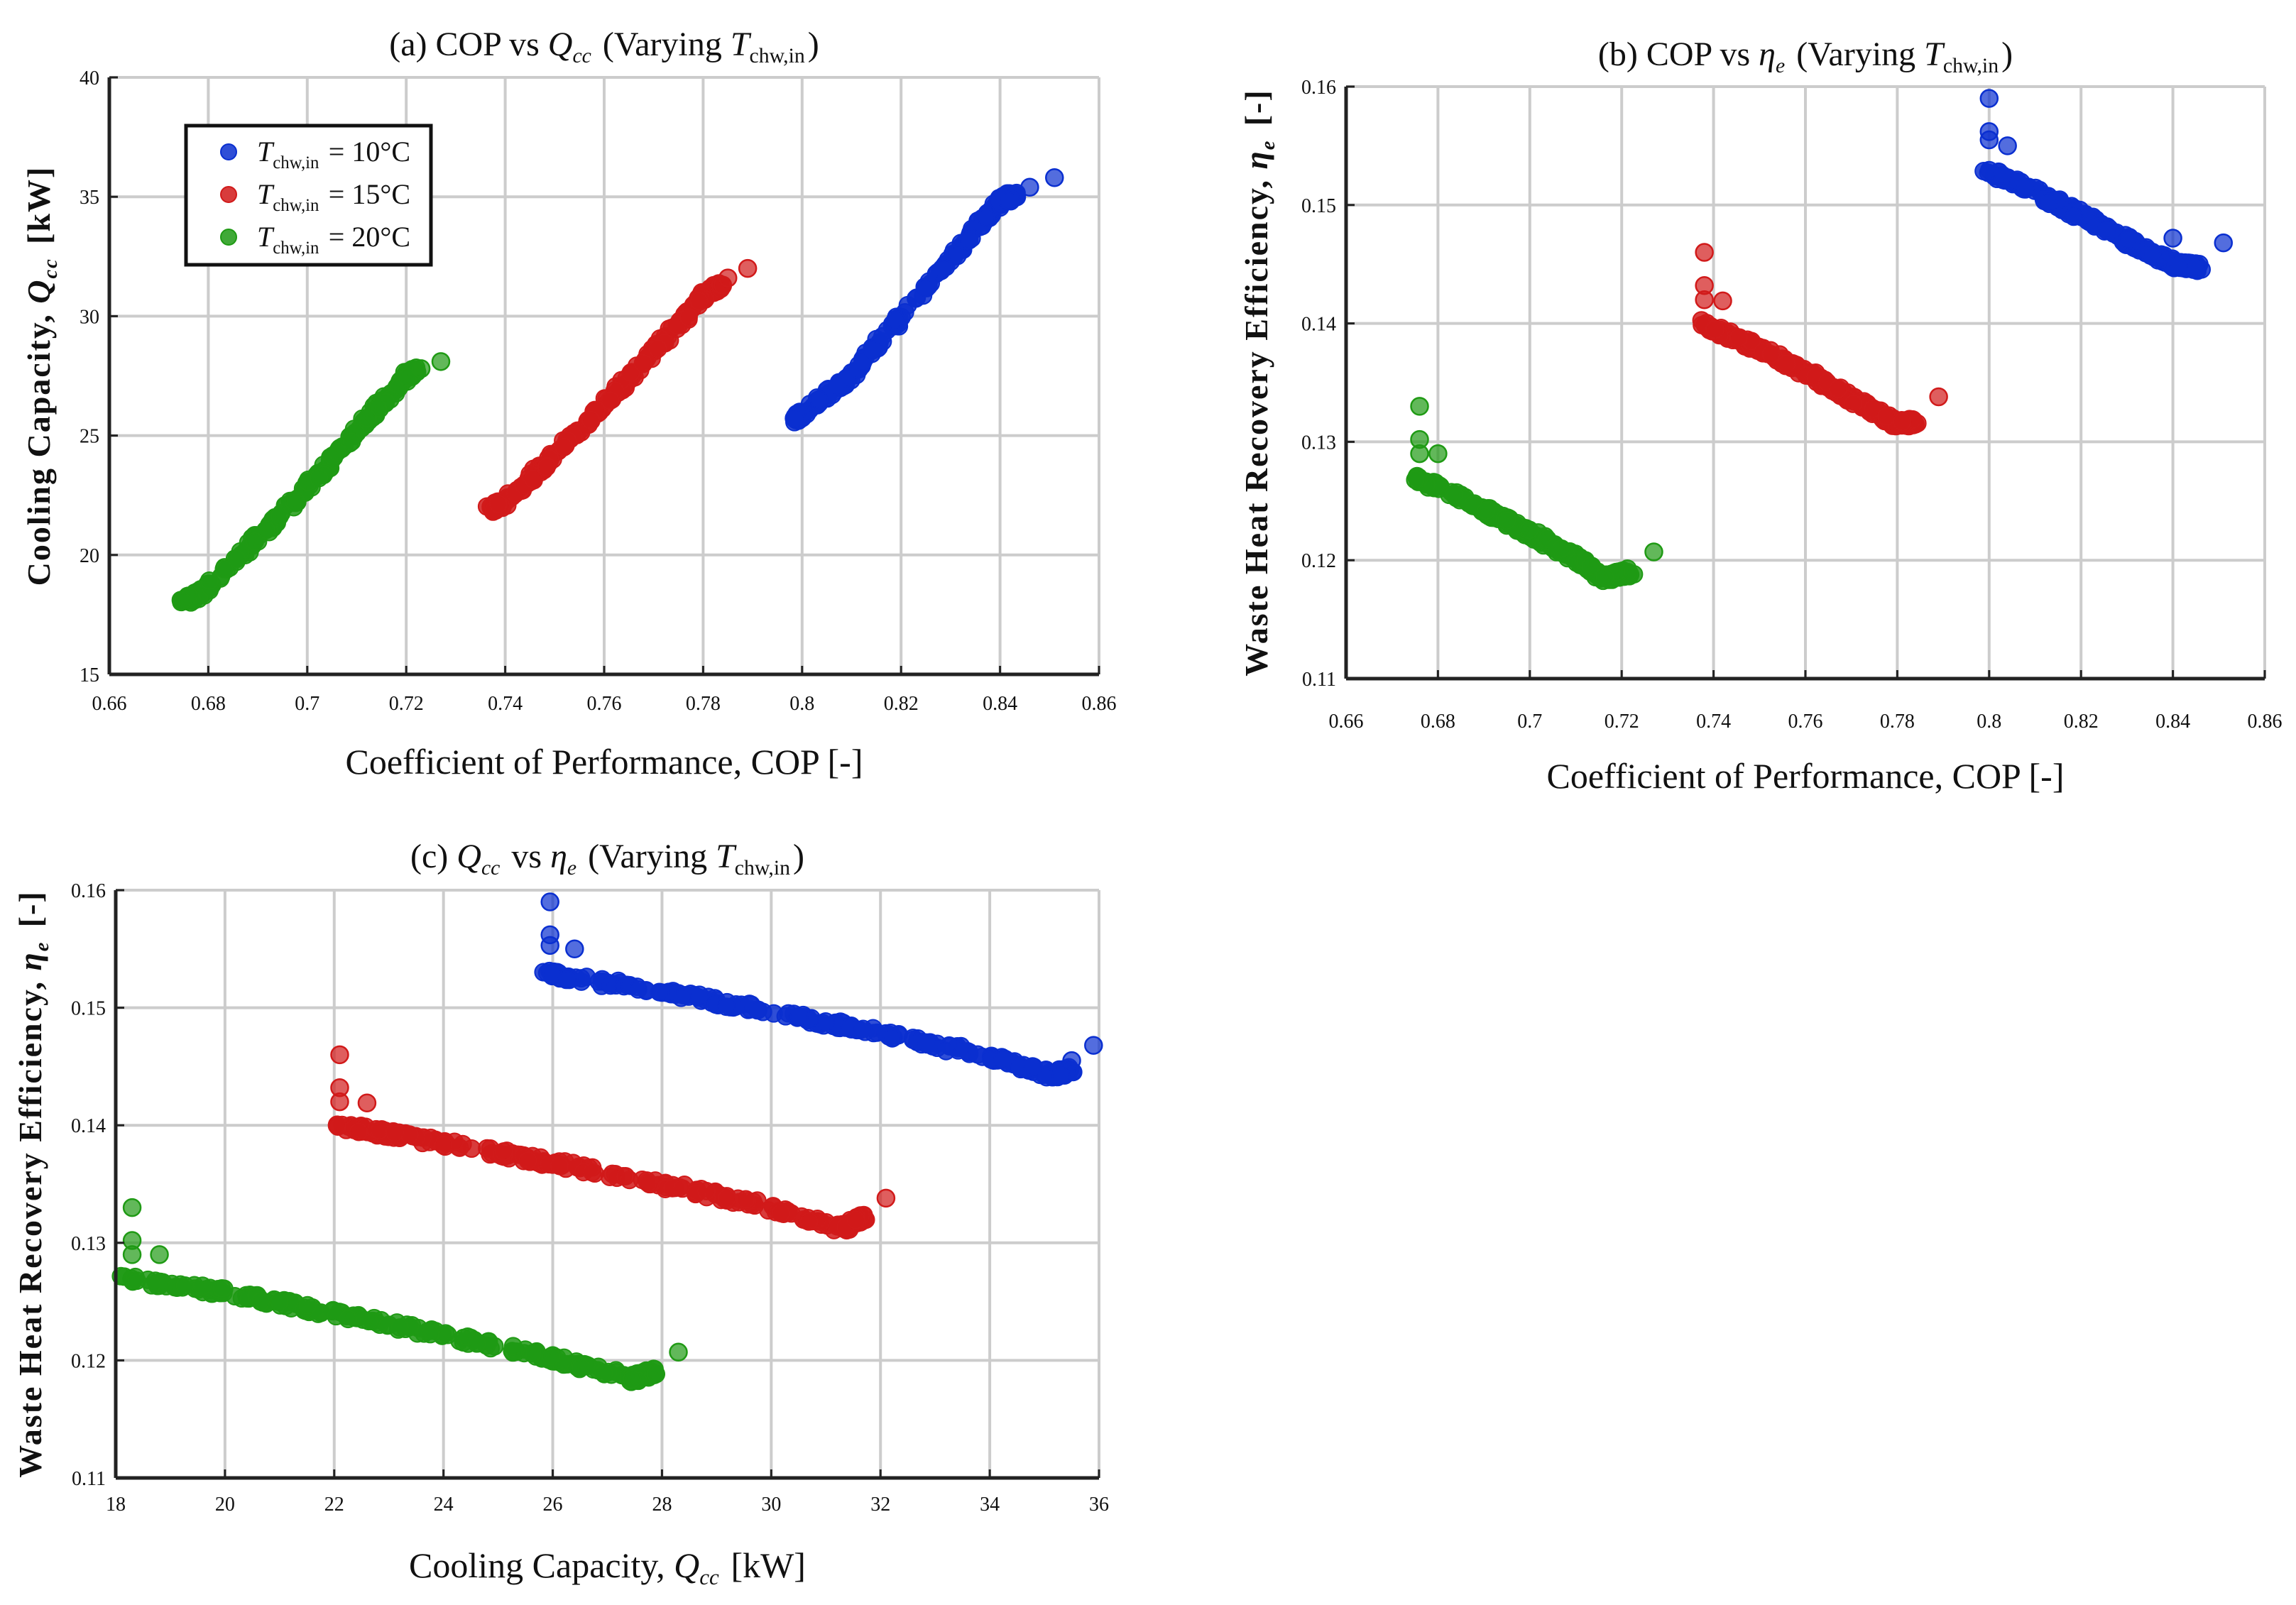  Describe the element at coordinates (553, 1505) in the screenshot. I see `x-tick-label: 26` at that location.